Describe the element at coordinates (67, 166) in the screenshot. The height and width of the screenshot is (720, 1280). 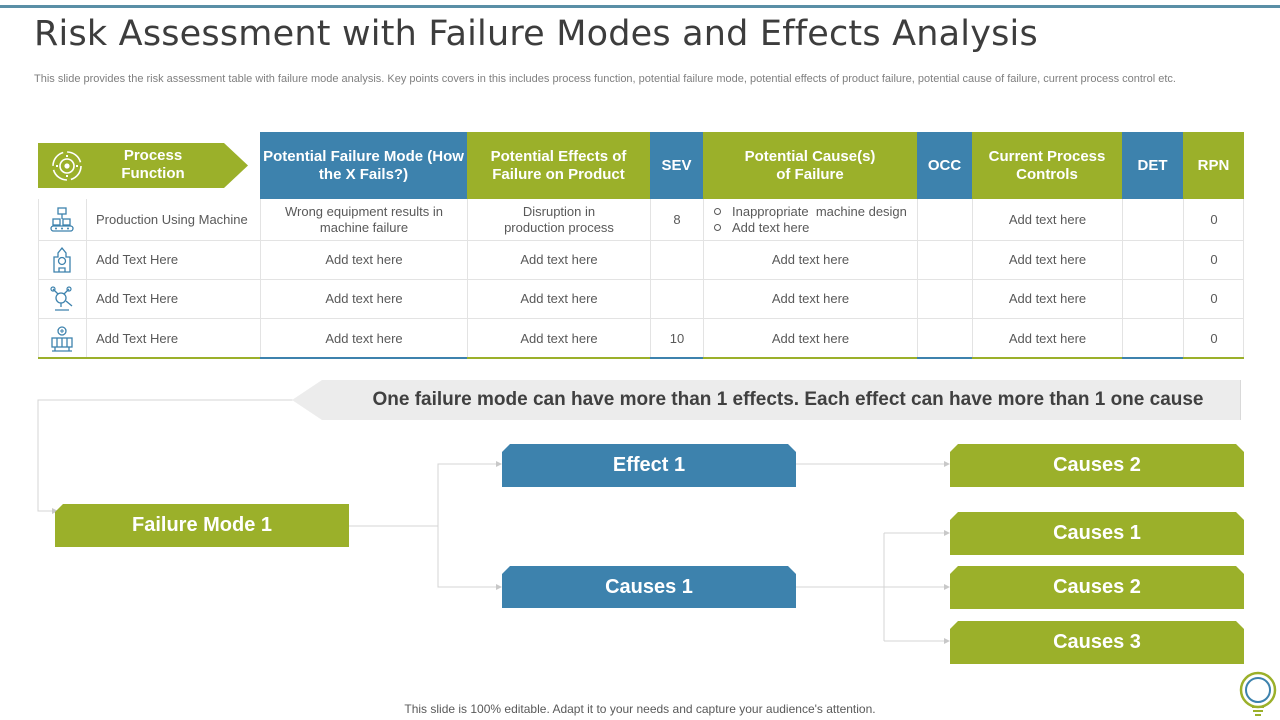
I see `gear-cycle-icon` at that location.